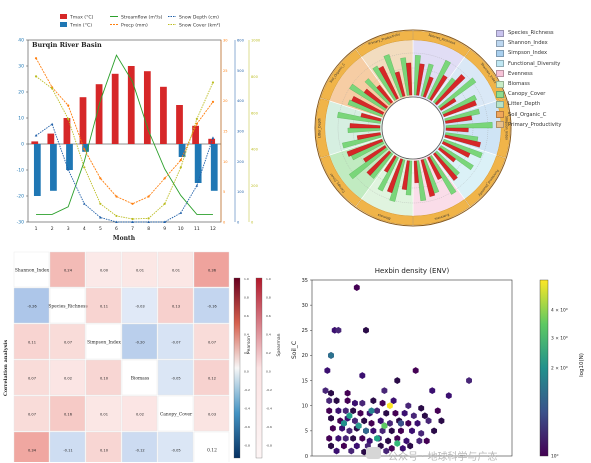 The width and height of the screenshot is (591, 463). Describe the element at coordinates (268, 279) in the screenshot. I see `spearman-tick-label: 1.0` at that location.